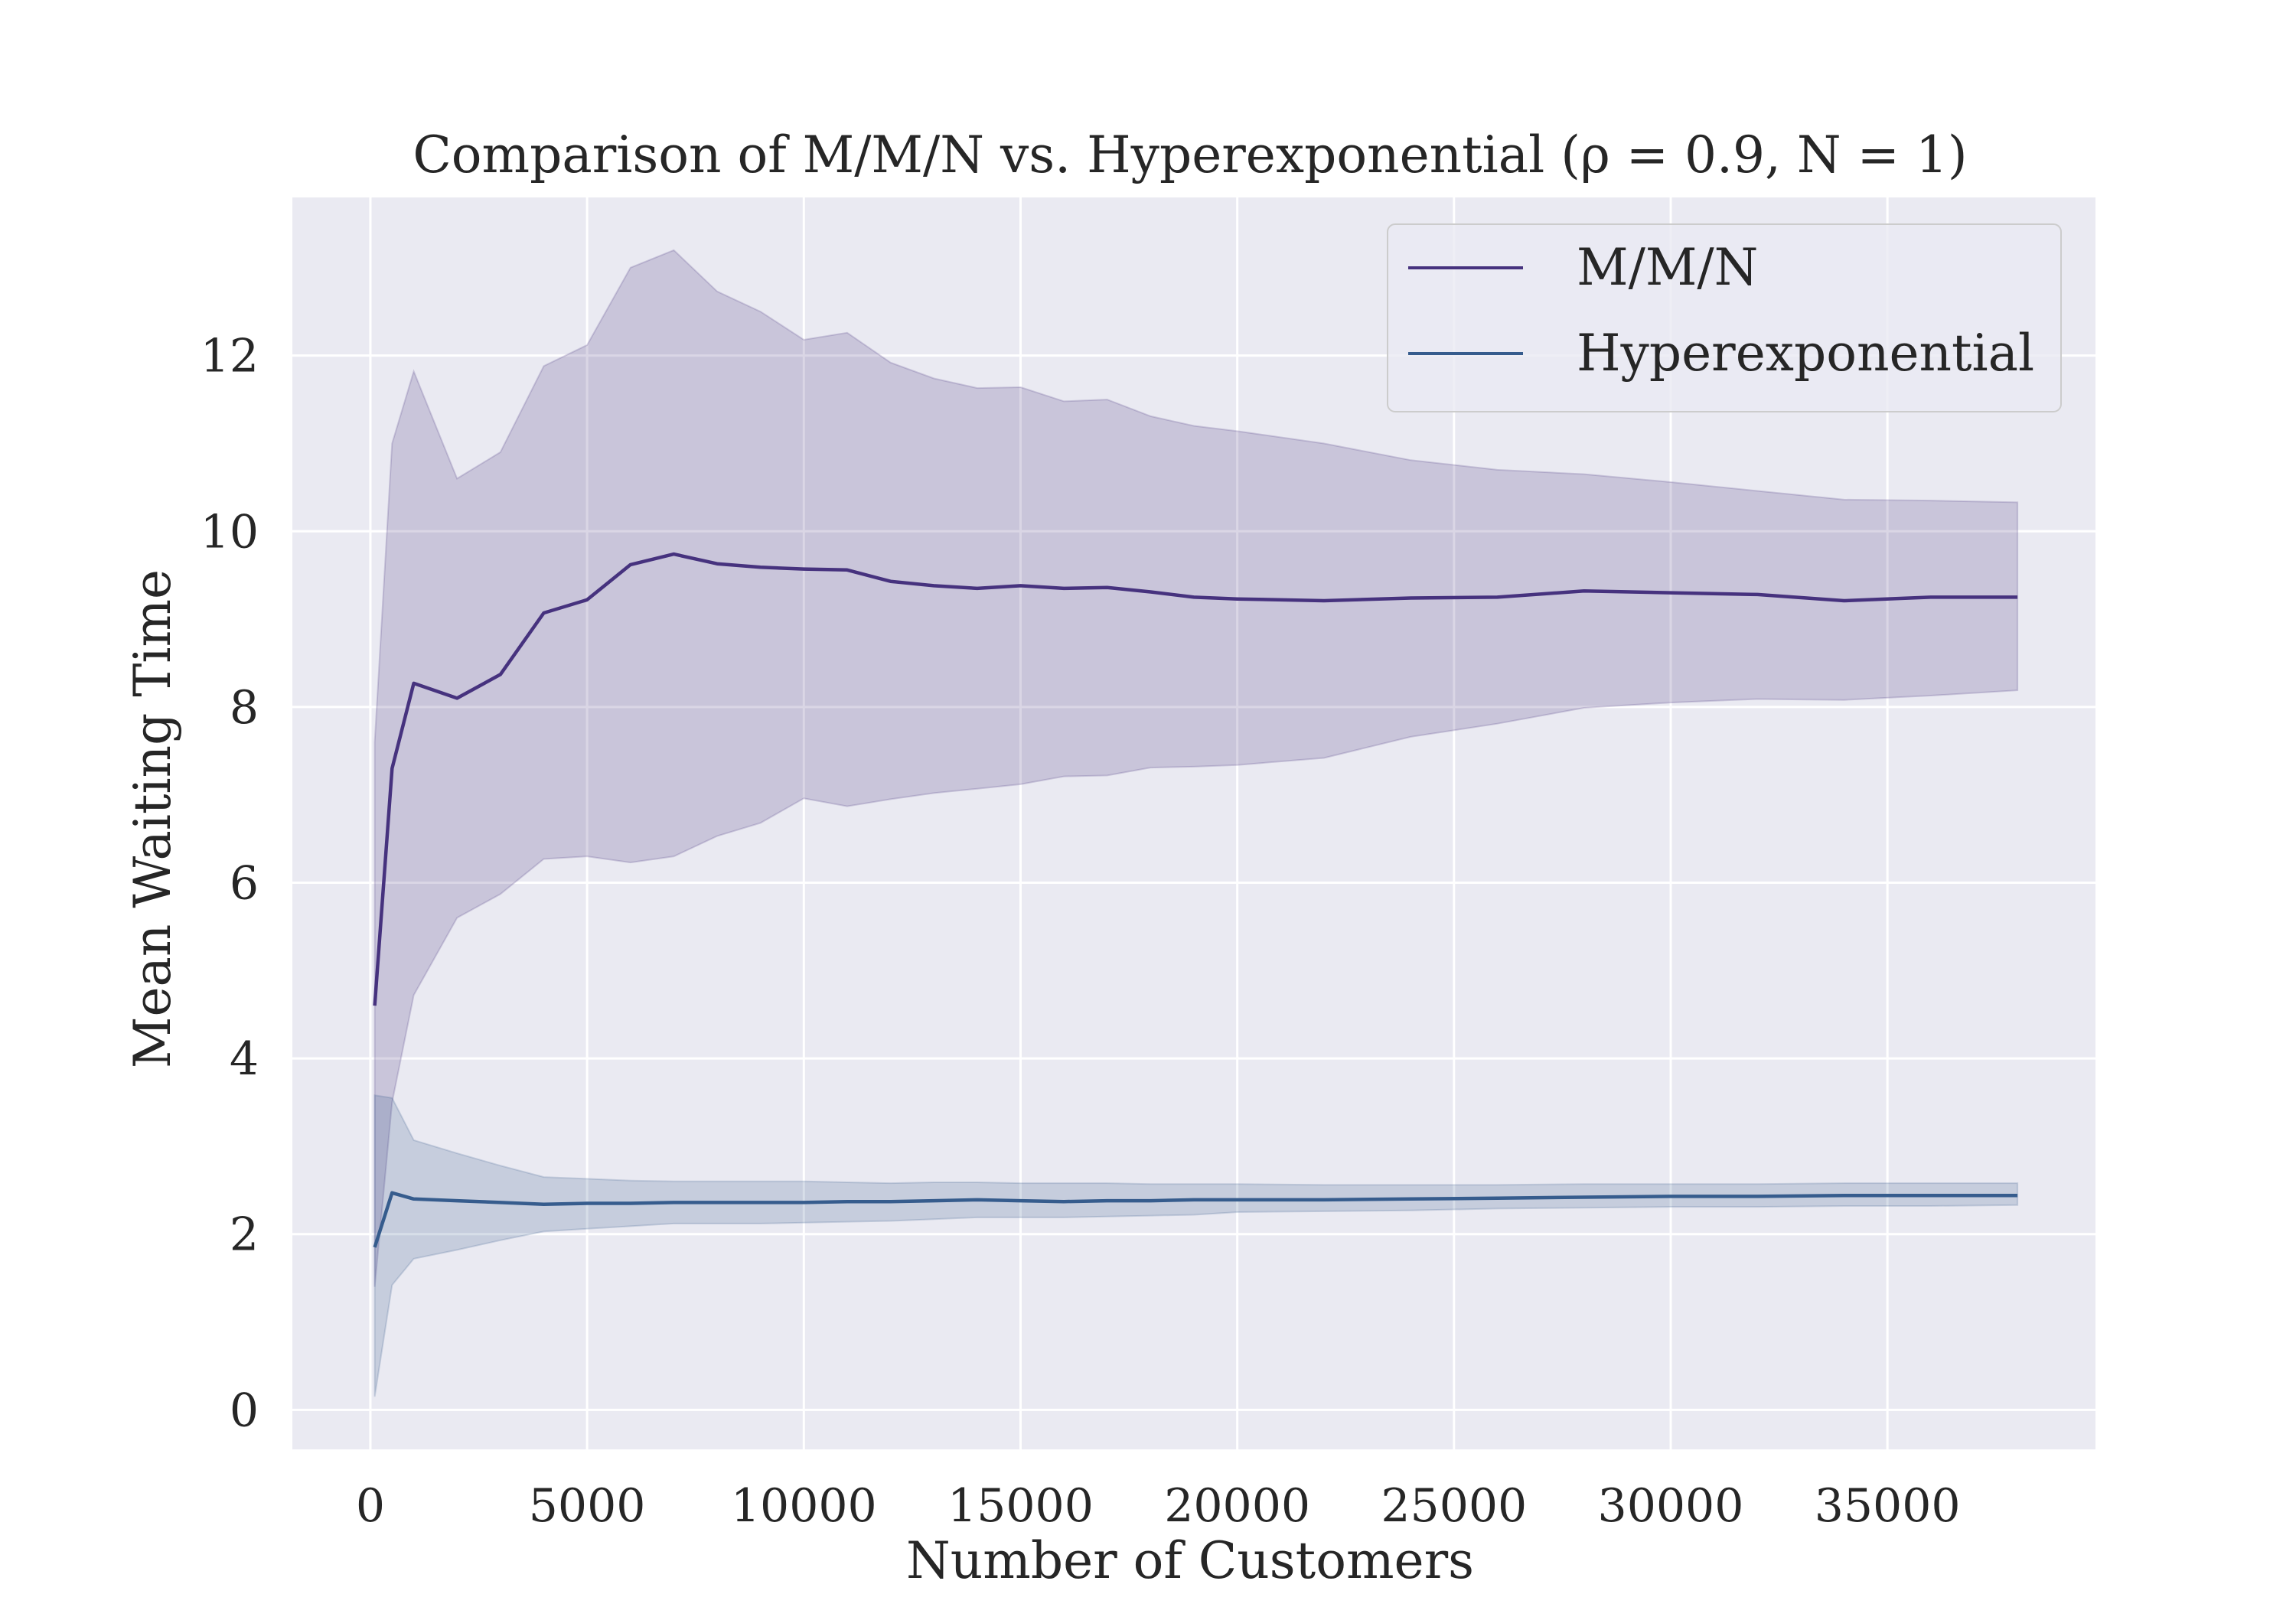 This screenshot has width=2296, height=1607. I want to click on y-tick-label: 0, so click(244, 1410).